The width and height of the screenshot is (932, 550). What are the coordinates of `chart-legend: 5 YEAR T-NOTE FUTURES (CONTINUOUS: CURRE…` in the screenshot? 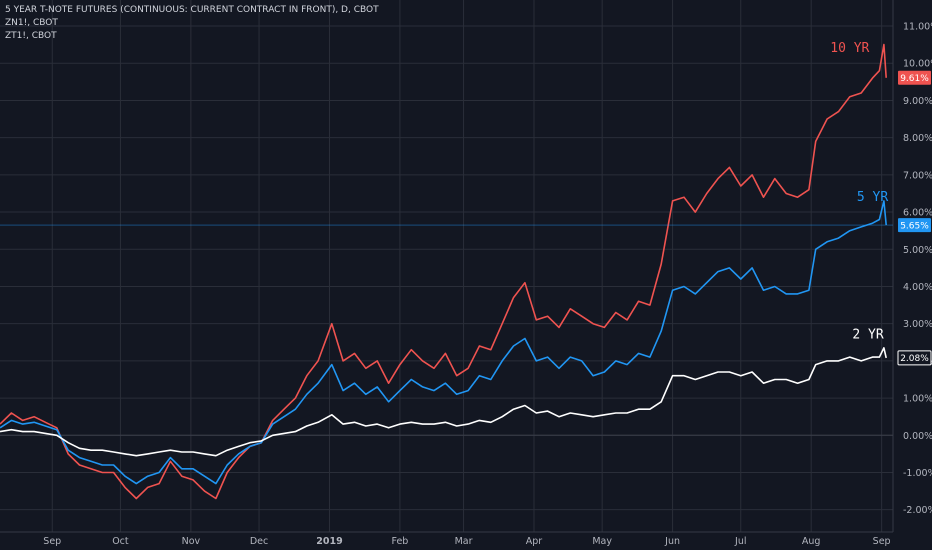 It's located at (192, 23).